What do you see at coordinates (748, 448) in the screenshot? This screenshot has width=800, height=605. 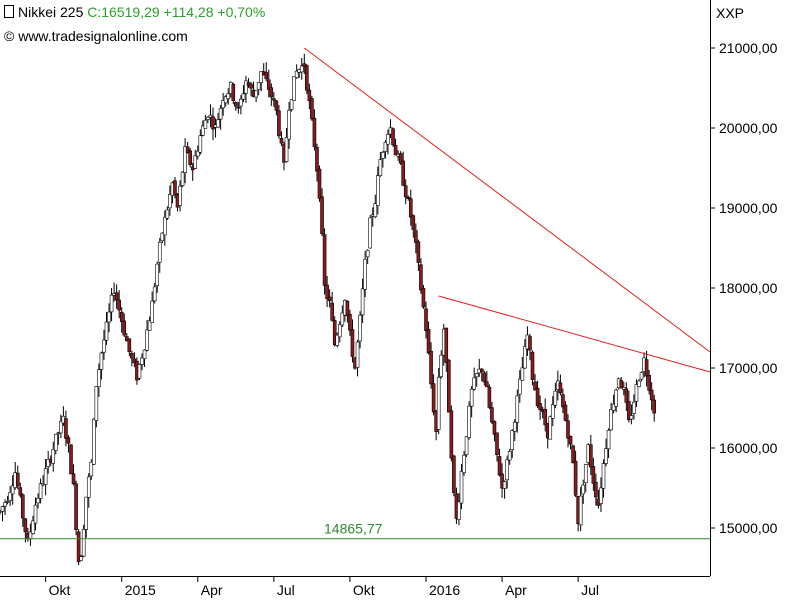 I see `y-tick-label: 16000,00` at bounding box center [748, 448].